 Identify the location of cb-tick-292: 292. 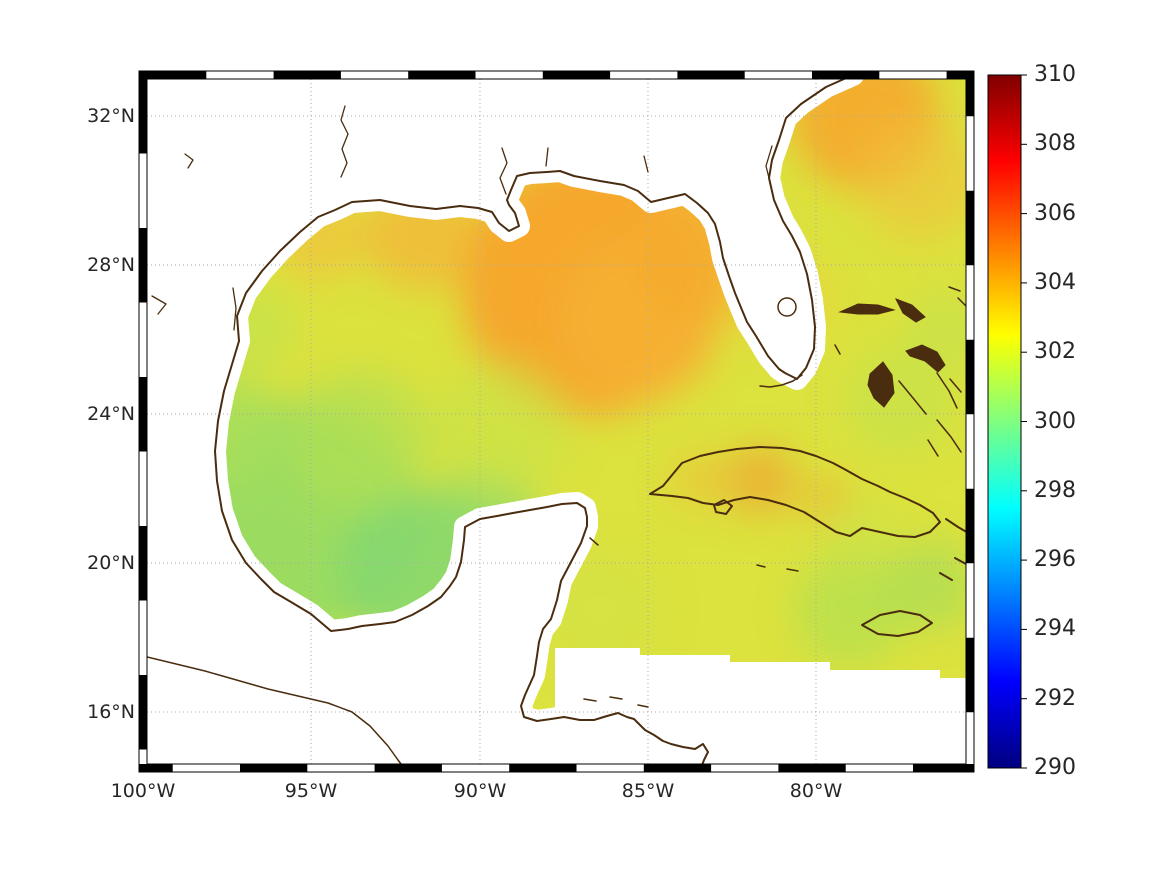
(1055, 698).